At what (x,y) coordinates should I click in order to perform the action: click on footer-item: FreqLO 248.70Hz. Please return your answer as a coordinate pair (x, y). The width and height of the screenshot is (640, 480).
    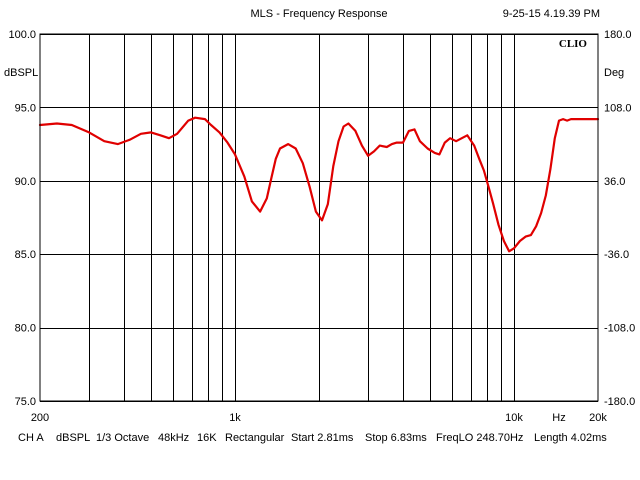
    Looking at the image, I should click on (479, 438).